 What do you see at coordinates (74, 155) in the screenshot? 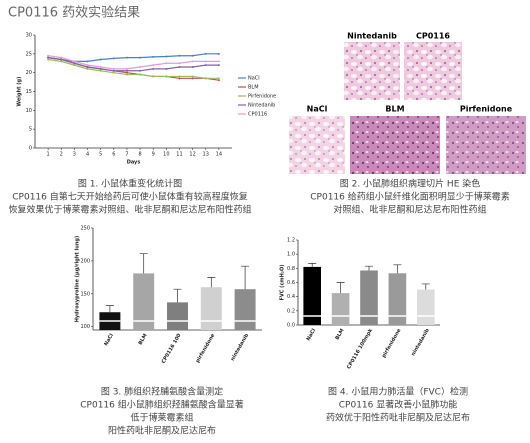
I see `x-tick-label: 3` at bounding box center [74, 155].